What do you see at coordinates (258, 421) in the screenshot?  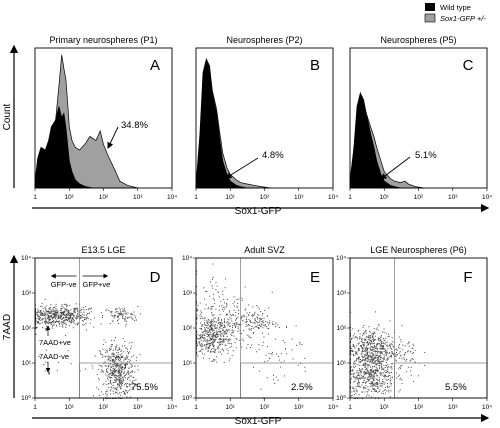 I see `bottom-x-axis-label: Sox1-GFP` at bounding box center [258, 421].